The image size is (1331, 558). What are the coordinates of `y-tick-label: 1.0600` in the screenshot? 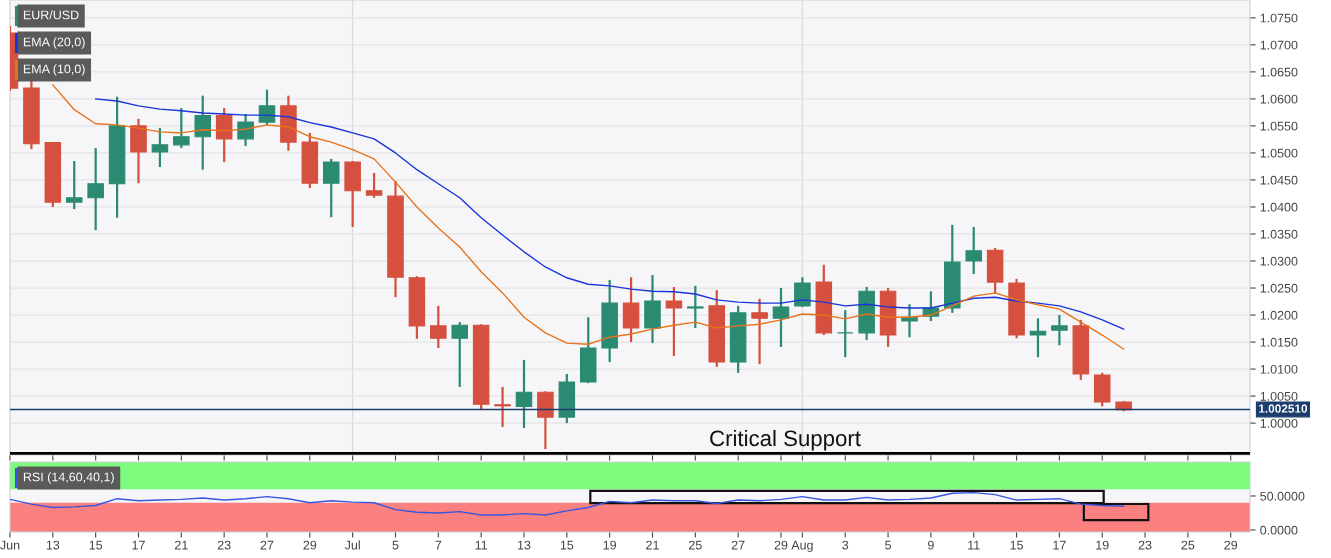 It's located at (1279, 99).